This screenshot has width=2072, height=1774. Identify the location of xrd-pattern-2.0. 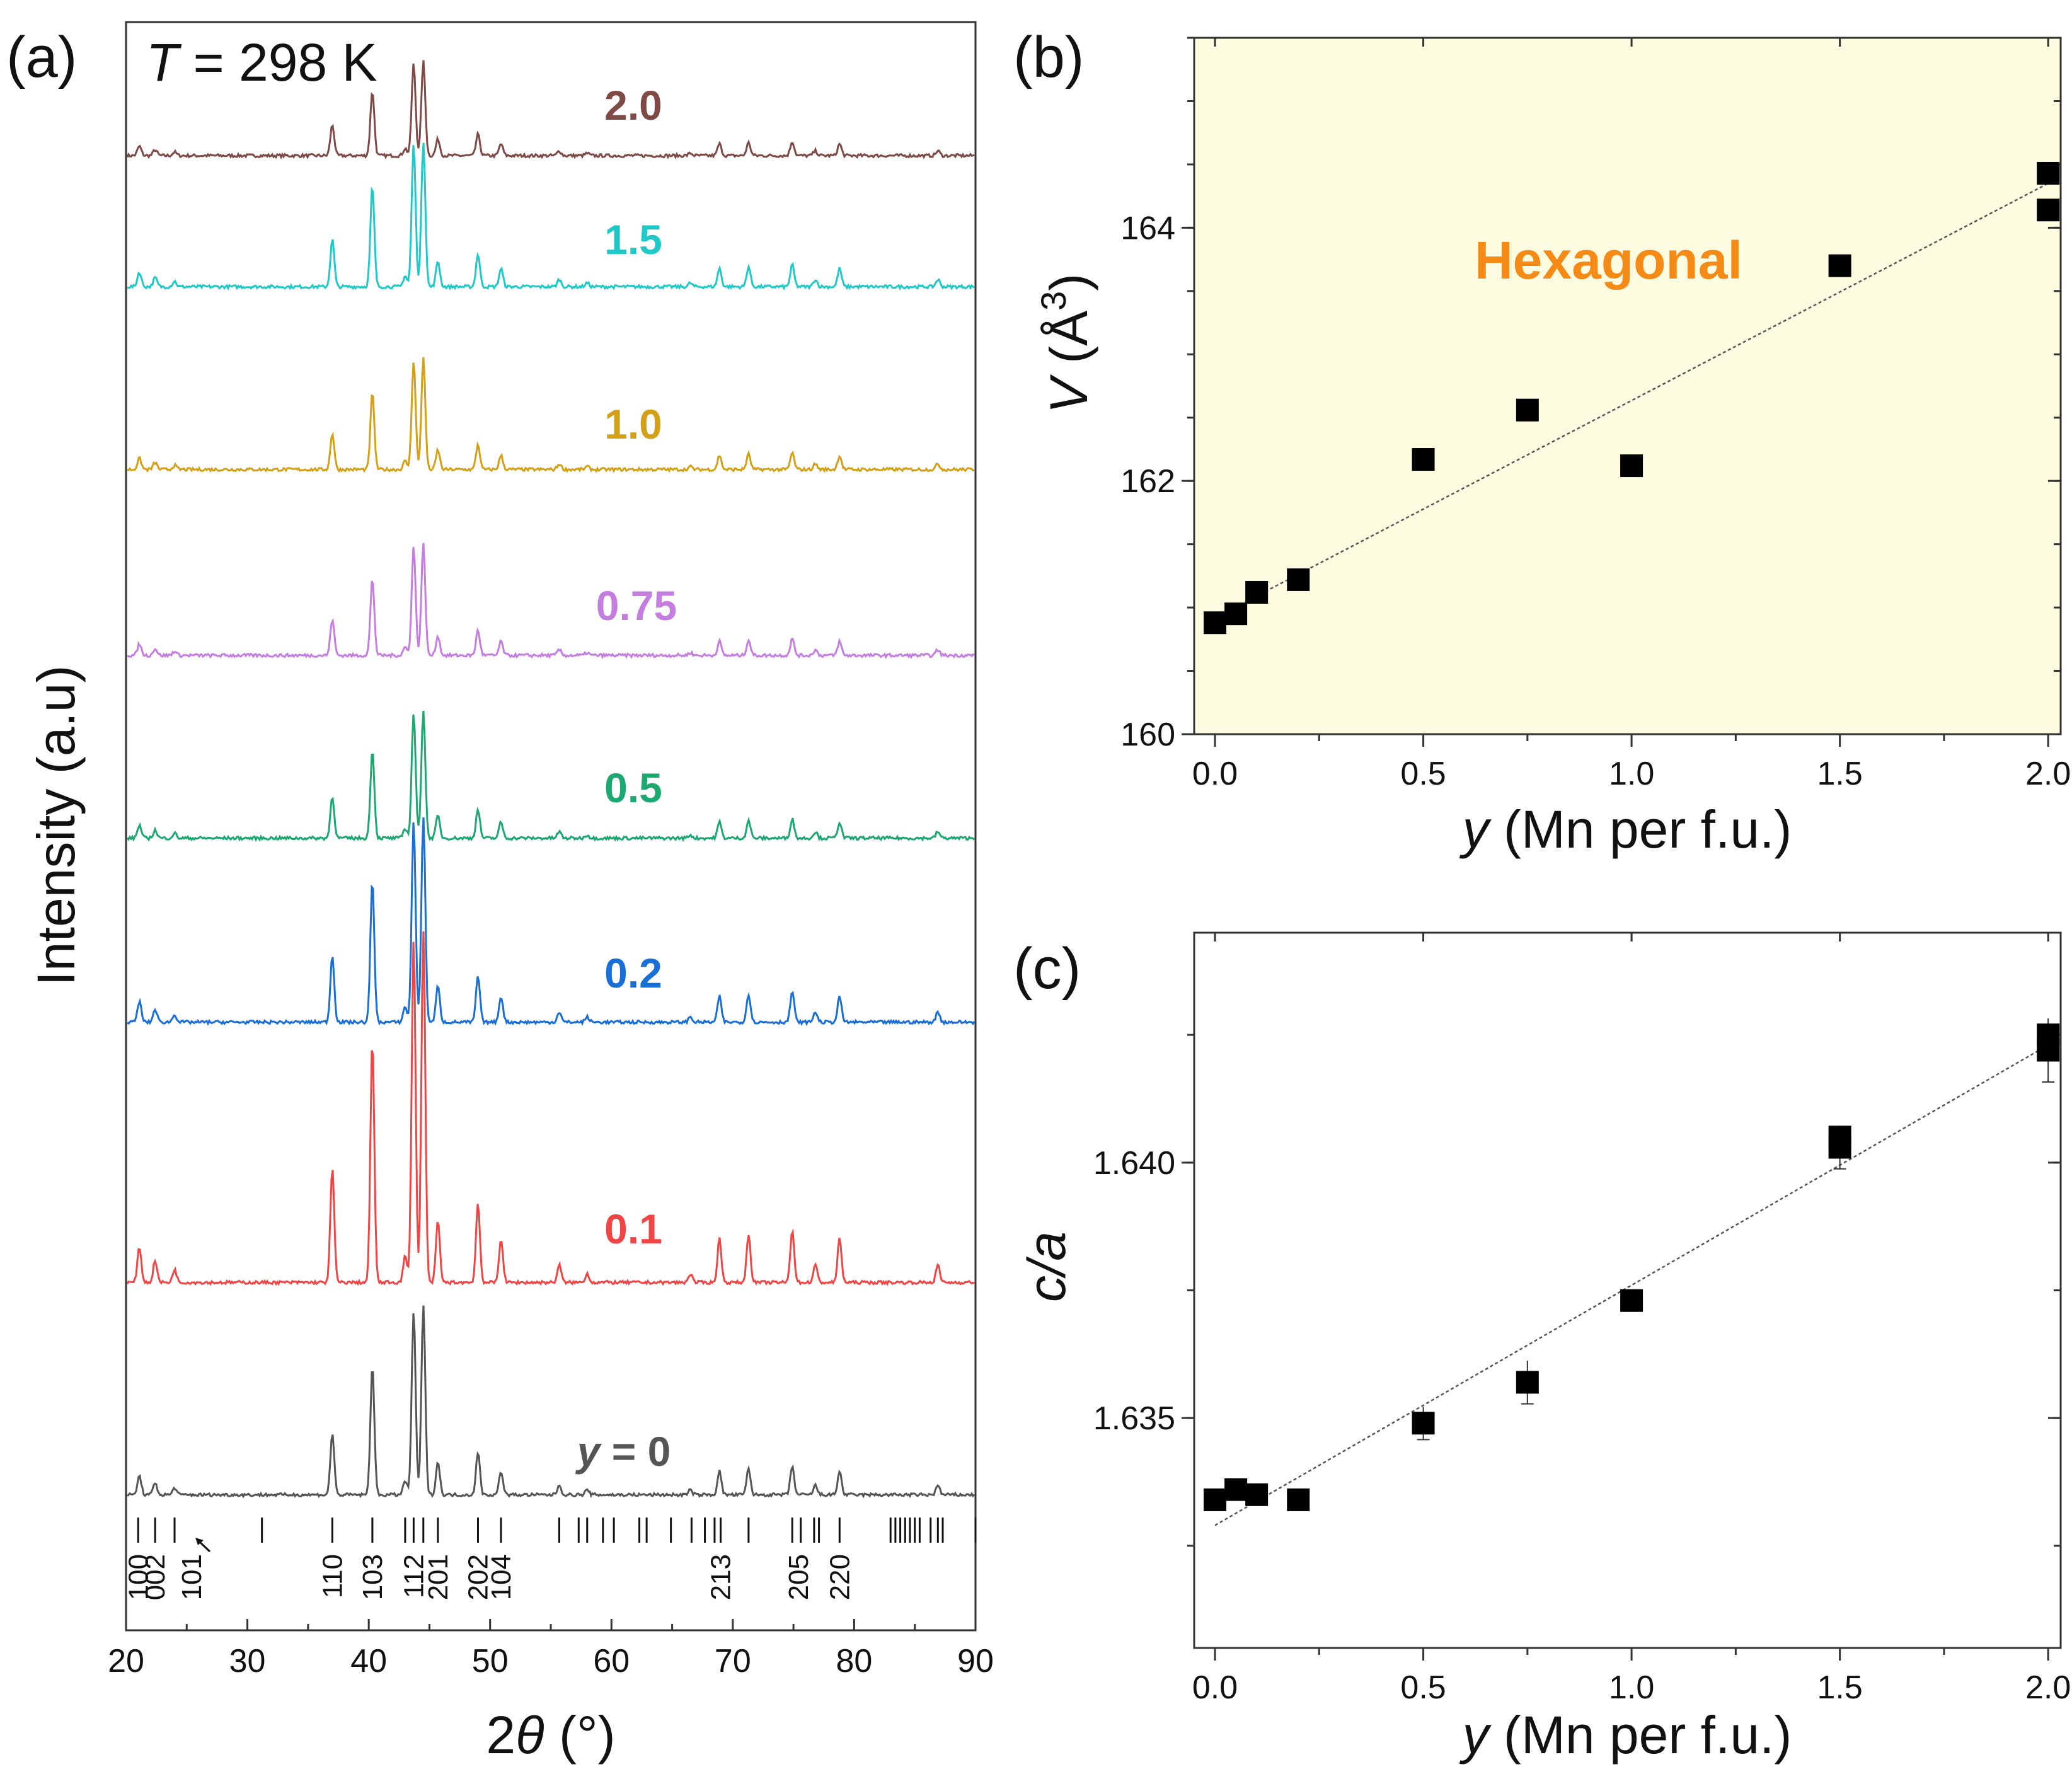
(550, 110).